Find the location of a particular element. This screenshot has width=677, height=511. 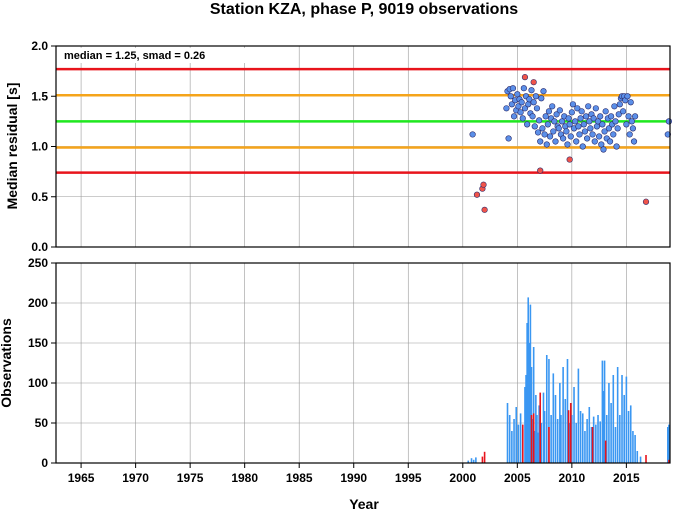

residual-y-ticks: 0.0 0.5 1.0 1.5 2.0 is located at coordinates (43, 146).